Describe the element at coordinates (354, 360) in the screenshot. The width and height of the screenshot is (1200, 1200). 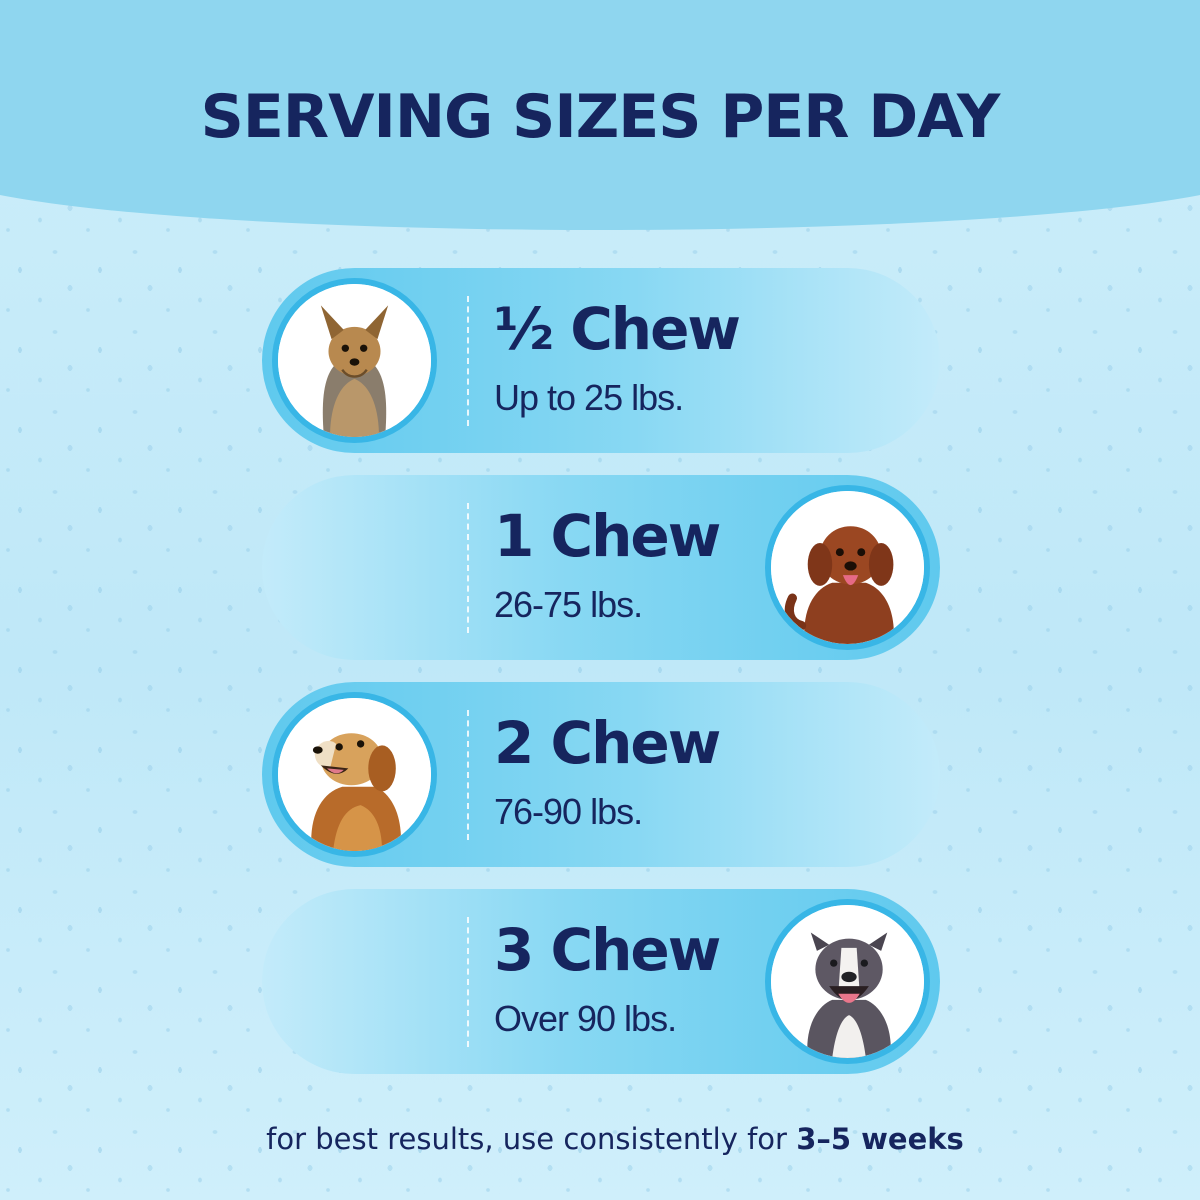
I see `yorkshire-terrier-photo` at that location.